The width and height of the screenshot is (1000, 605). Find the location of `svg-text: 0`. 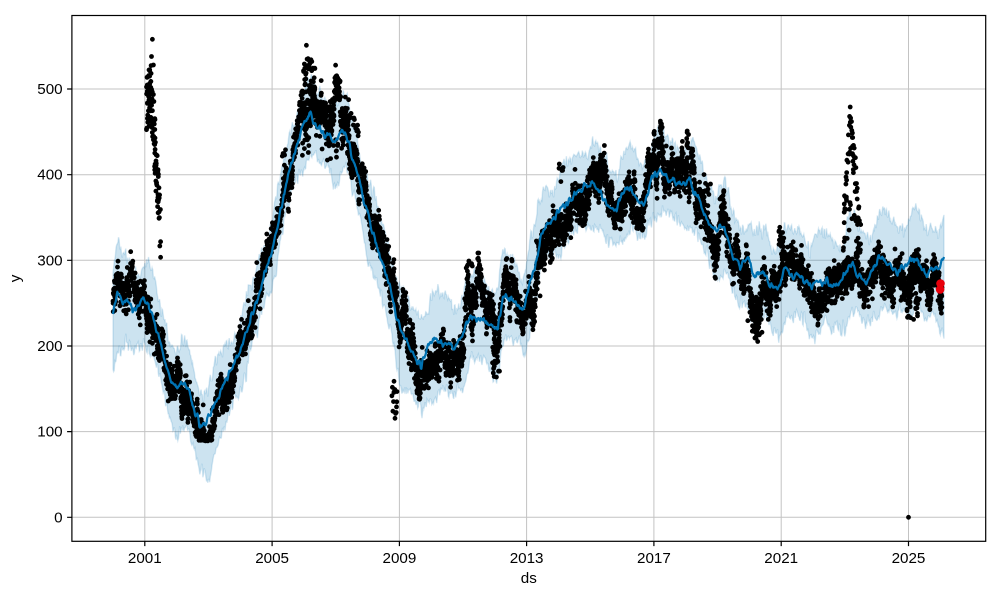

svg-text: 0 is located at coordinates (58, 517).